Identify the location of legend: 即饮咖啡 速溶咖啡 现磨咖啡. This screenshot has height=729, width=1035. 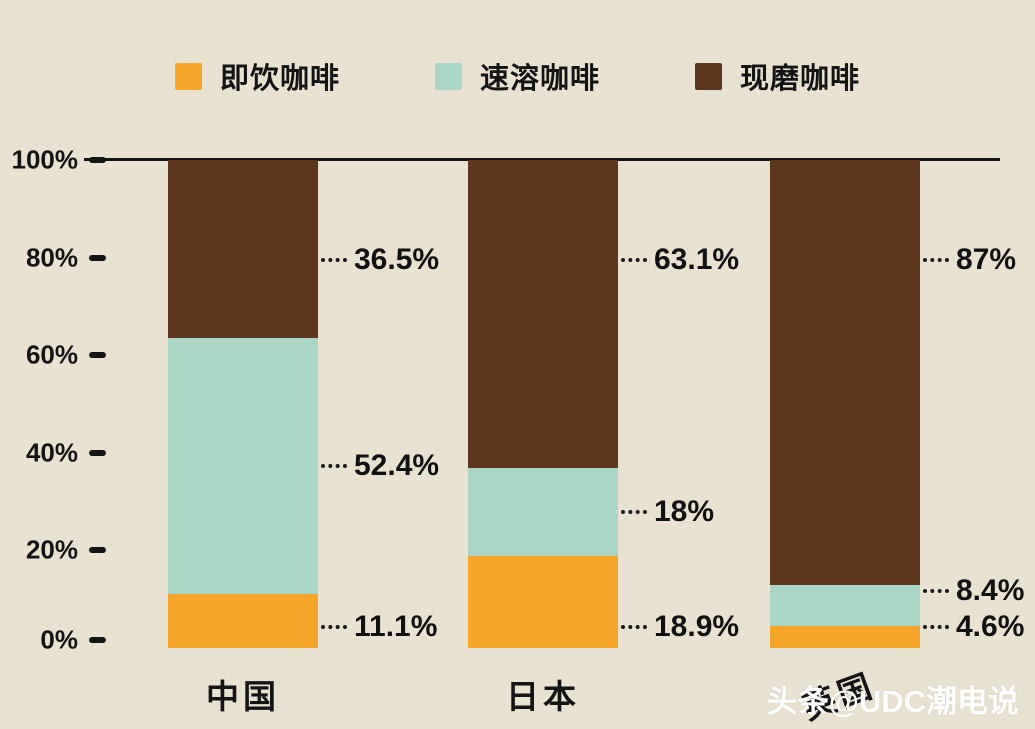
(517, 76).